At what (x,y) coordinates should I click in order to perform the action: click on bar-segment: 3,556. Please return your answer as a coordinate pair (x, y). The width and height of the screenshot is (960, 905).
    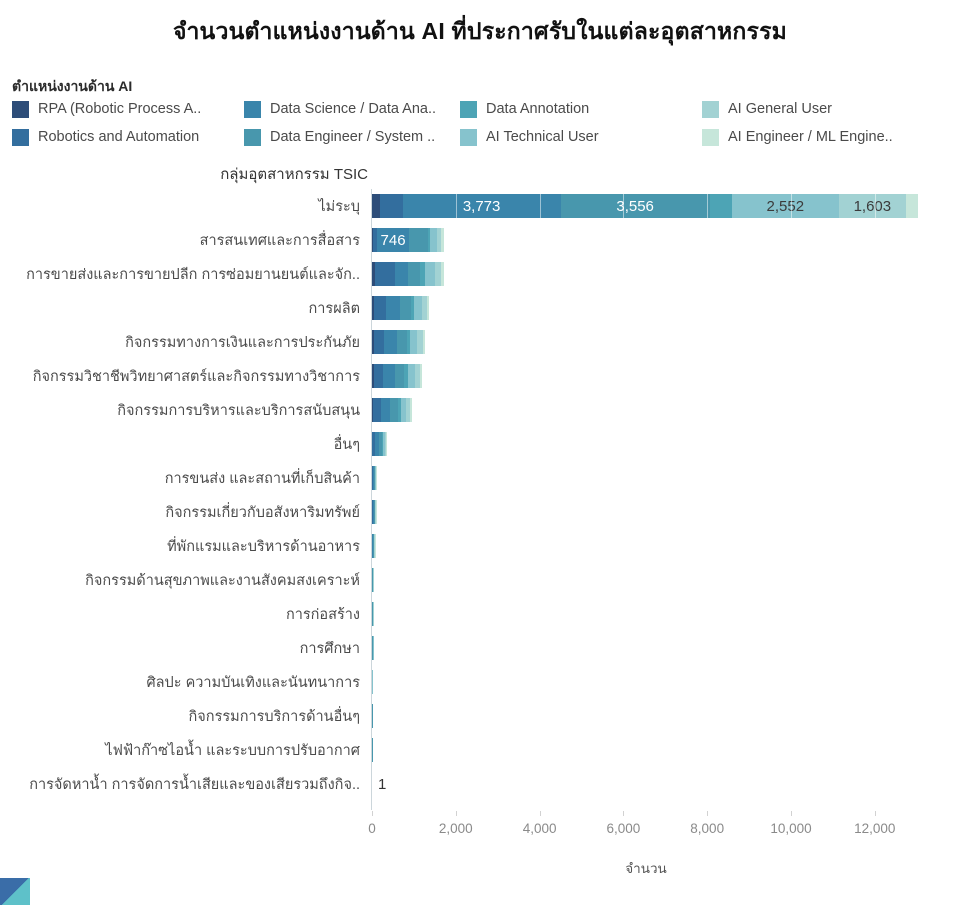
    Looking at the image, I should click on (635, 206).